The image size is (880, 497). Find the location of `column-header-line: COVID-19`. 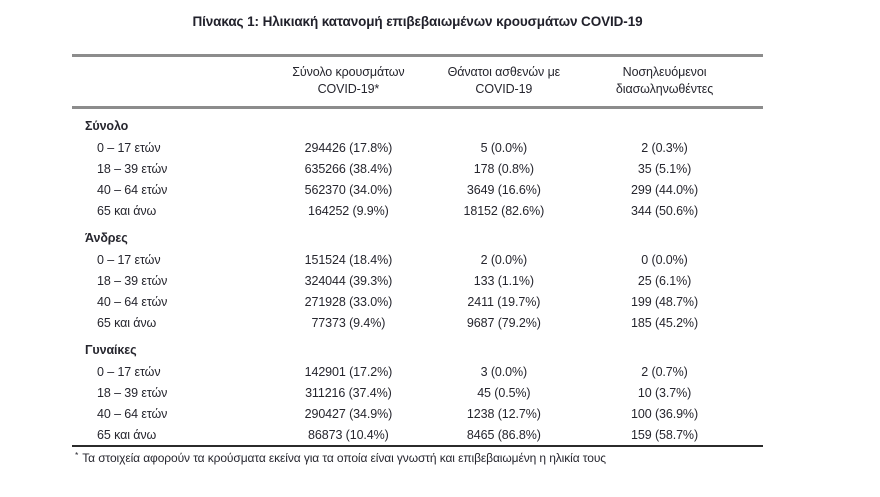

column-header-line: COVID-19 is located at coordinates (504, 89).